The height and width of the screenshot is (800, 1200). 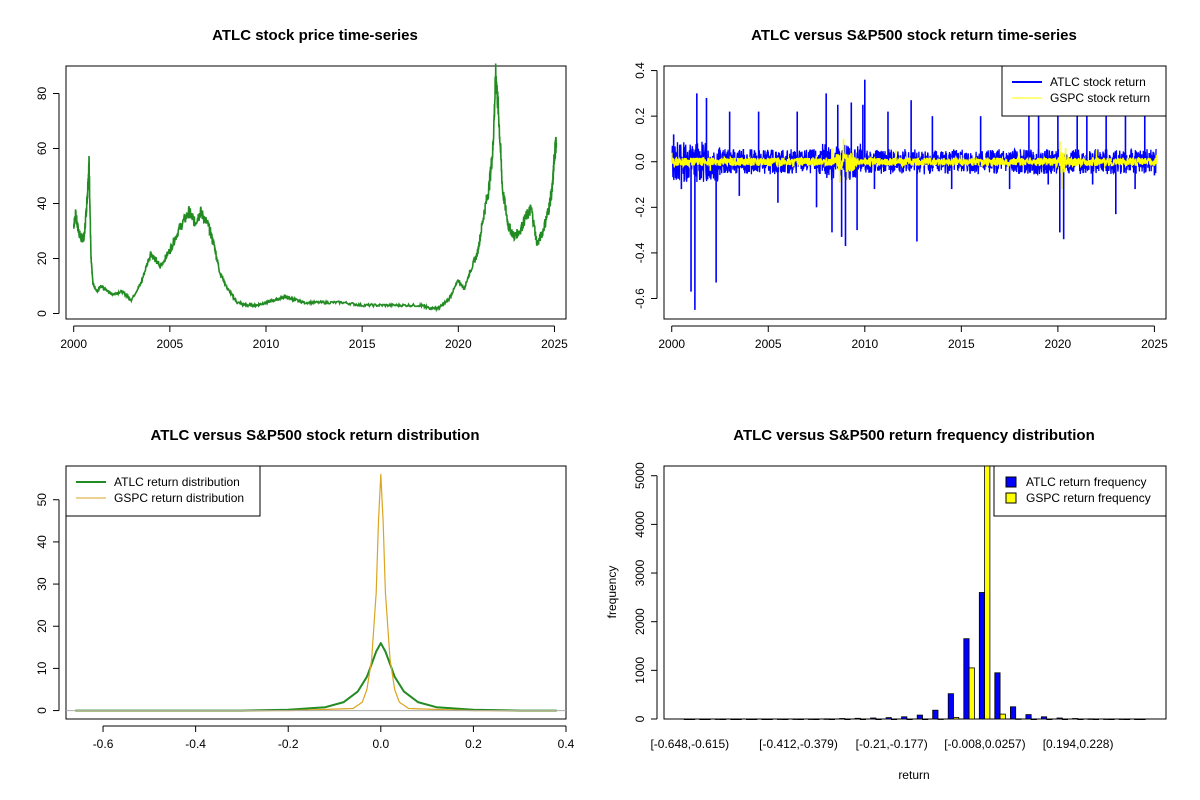 I want to click on returns-y-tick-label: 0.2, so click(x=640, y=115).